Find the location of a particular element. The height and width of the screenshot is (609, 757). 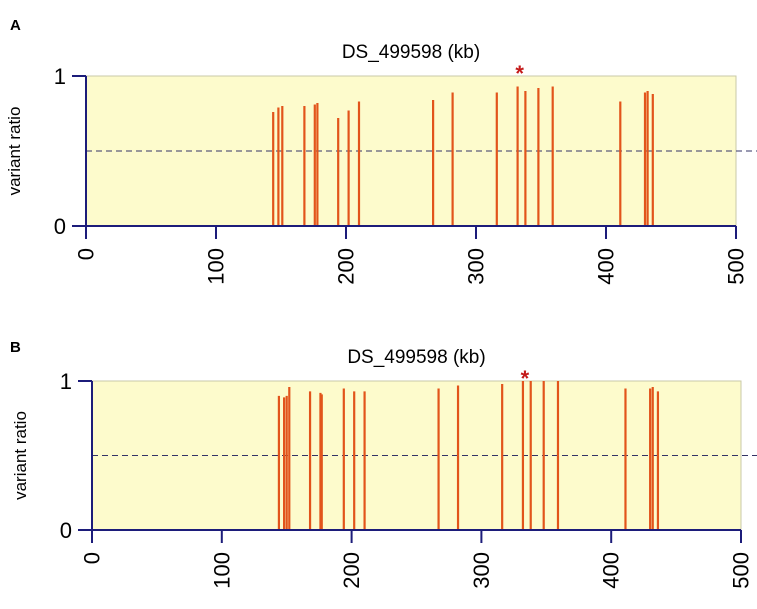

panel-label: B is located at coordinates (15, 347).